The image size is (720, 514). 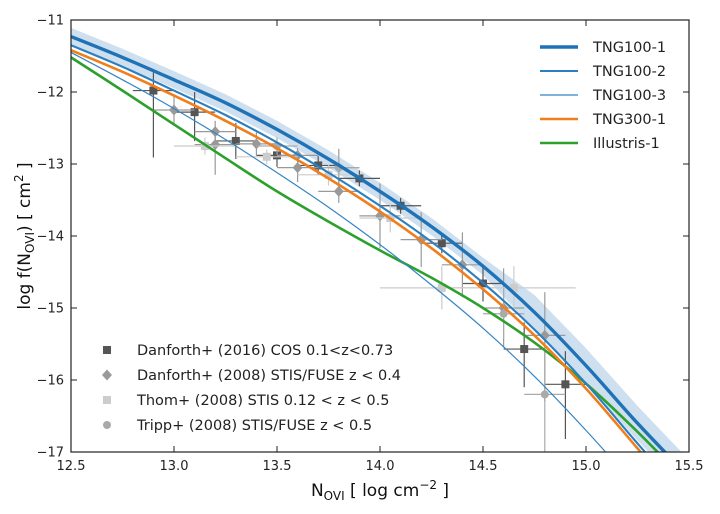 What do you see at coordinates (380, 466) in the screenshot?
I see `x-tick-label: 14.0` at bounding box center [380, 466].